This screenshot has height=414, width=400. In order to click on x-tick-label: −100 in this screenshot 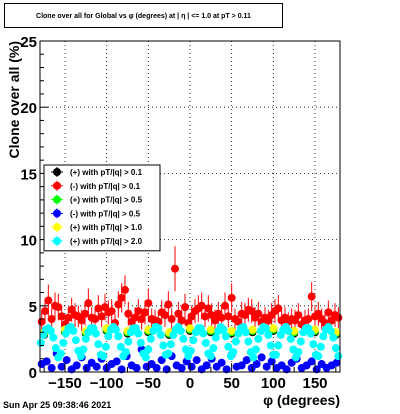, I will do `click(107, 383)`.